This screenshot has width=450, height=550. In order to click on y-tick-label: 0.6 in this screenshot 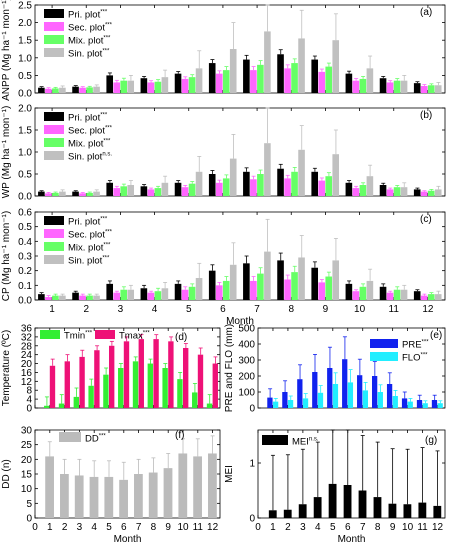, I will do `click(25, 213)`.